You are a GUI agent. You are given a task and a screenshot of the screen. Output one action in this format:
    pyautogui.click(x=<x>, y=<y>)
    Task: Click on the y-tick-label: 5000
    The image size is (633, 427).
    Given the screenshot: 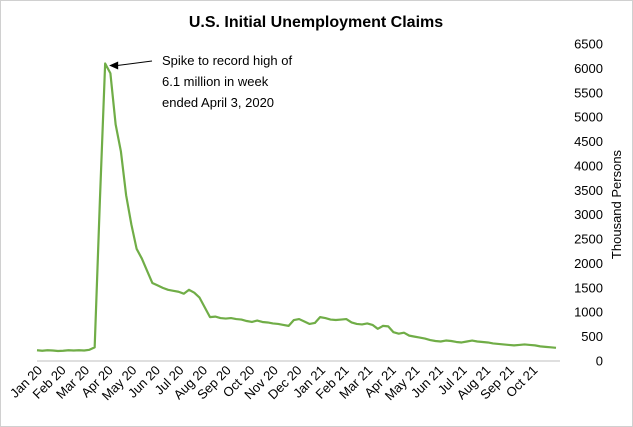 What is the action you would take?
    pyautogui.click(x=588, y=117)
    